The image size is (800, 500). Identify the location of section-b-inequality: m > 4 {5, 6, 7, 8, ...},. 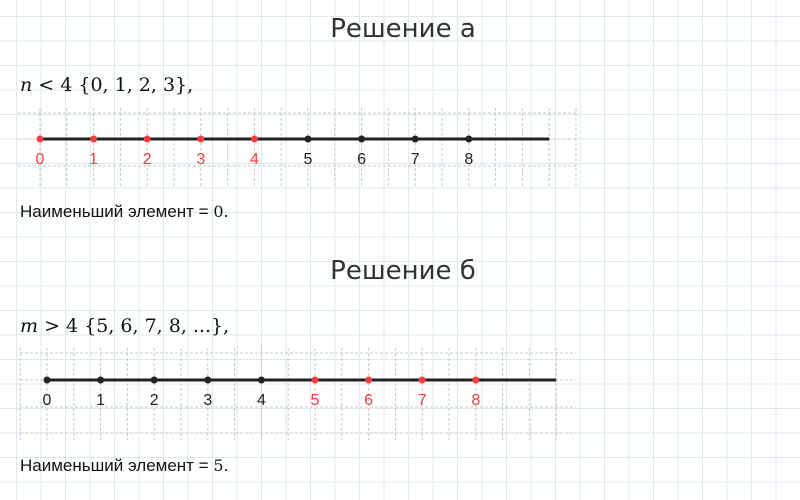
(124, 326).